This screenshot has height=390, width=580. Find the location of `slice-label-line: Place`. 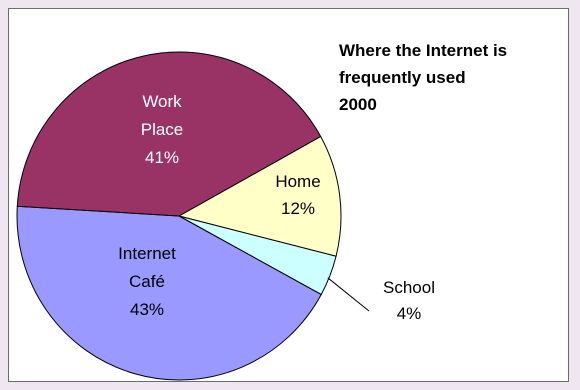

slice-label-line: Place is located at coordinates (162, 129).